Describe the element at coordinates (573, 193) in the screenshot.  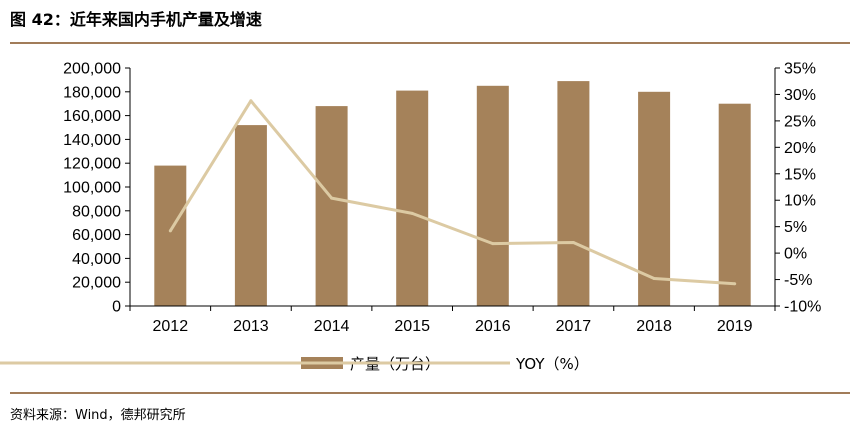
I see `bar-2017` at that location.